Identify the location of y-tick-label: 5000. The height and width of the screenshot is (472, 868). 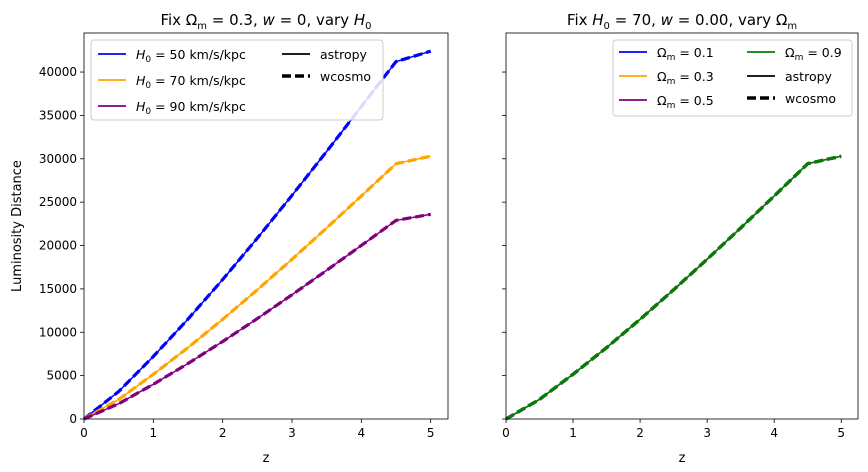
(61, 376).